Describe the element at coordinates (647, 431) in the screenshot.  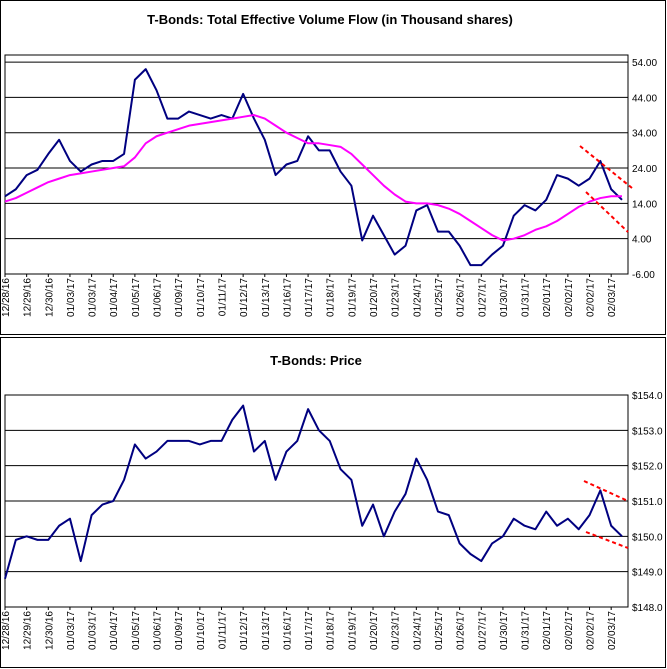
I see `y-tick-label: $153.0` at that location.